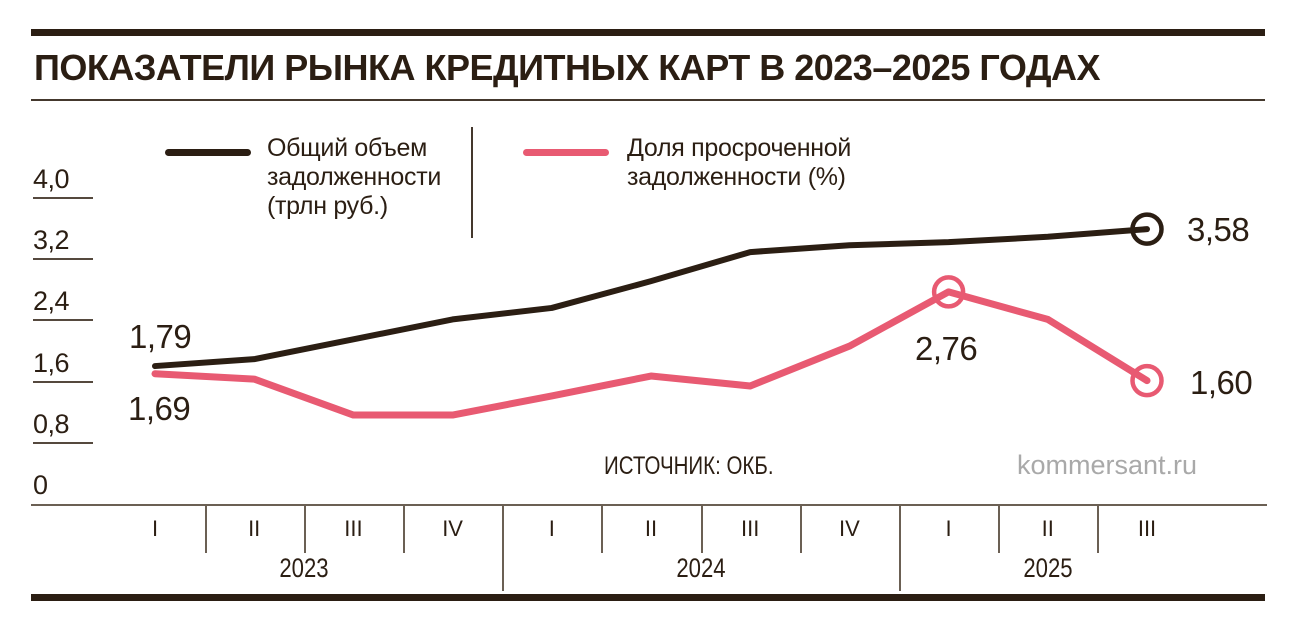 The image size is (1296, 630). What do you see at coordinates (736, 177) in the screenshot?
I see `legend-label-line: задолженности (%)` at bounding box center [736, 177].